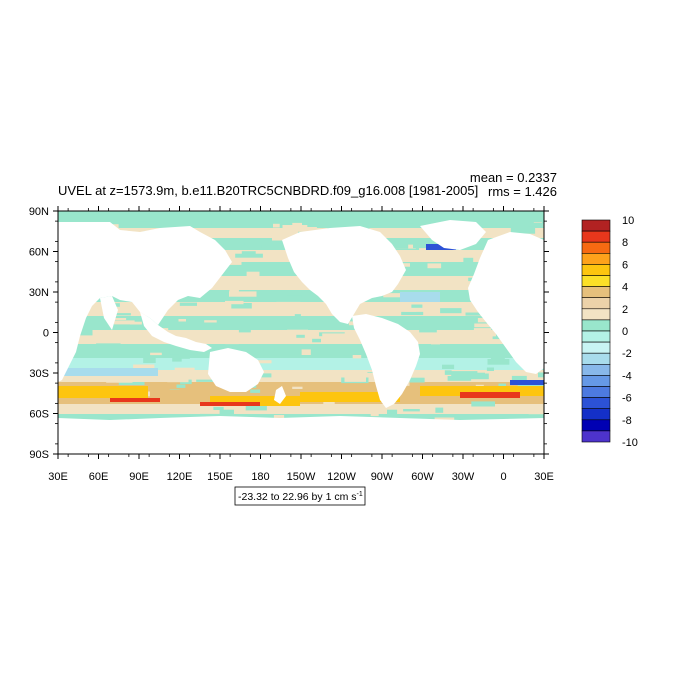 This screenshot has width=675, height=676. I want to click on mean-label: mean = 0.2337, so click(513, 177).